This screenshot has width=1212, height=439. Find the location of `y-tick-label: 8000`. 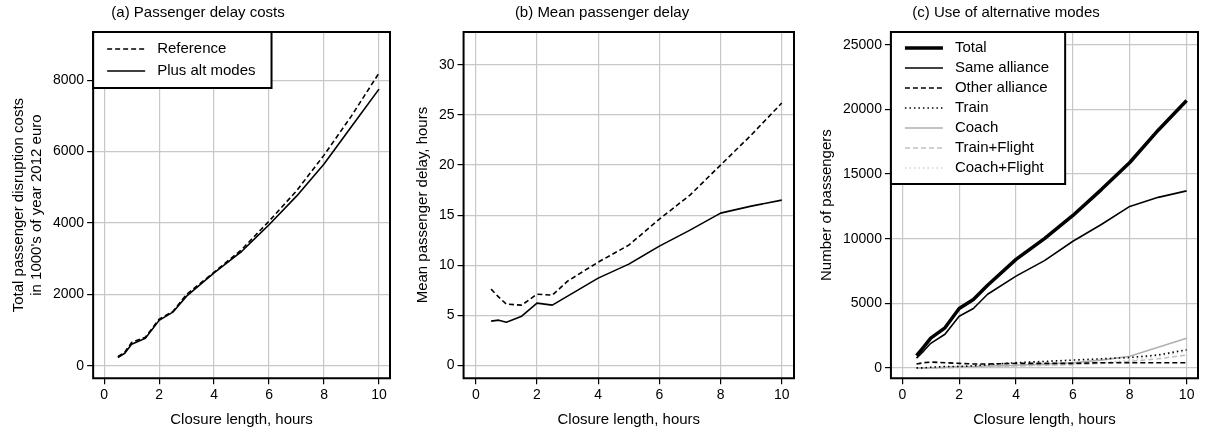

y-tick-label: 8000 is located at coordinates (68, 79).